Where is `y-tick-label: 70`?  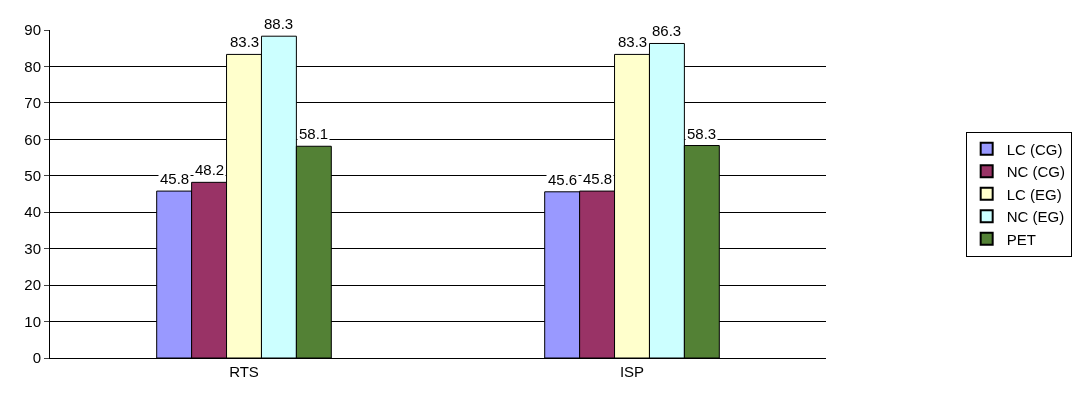 y-tick-label: 70 is located at coordinates (32, 103).